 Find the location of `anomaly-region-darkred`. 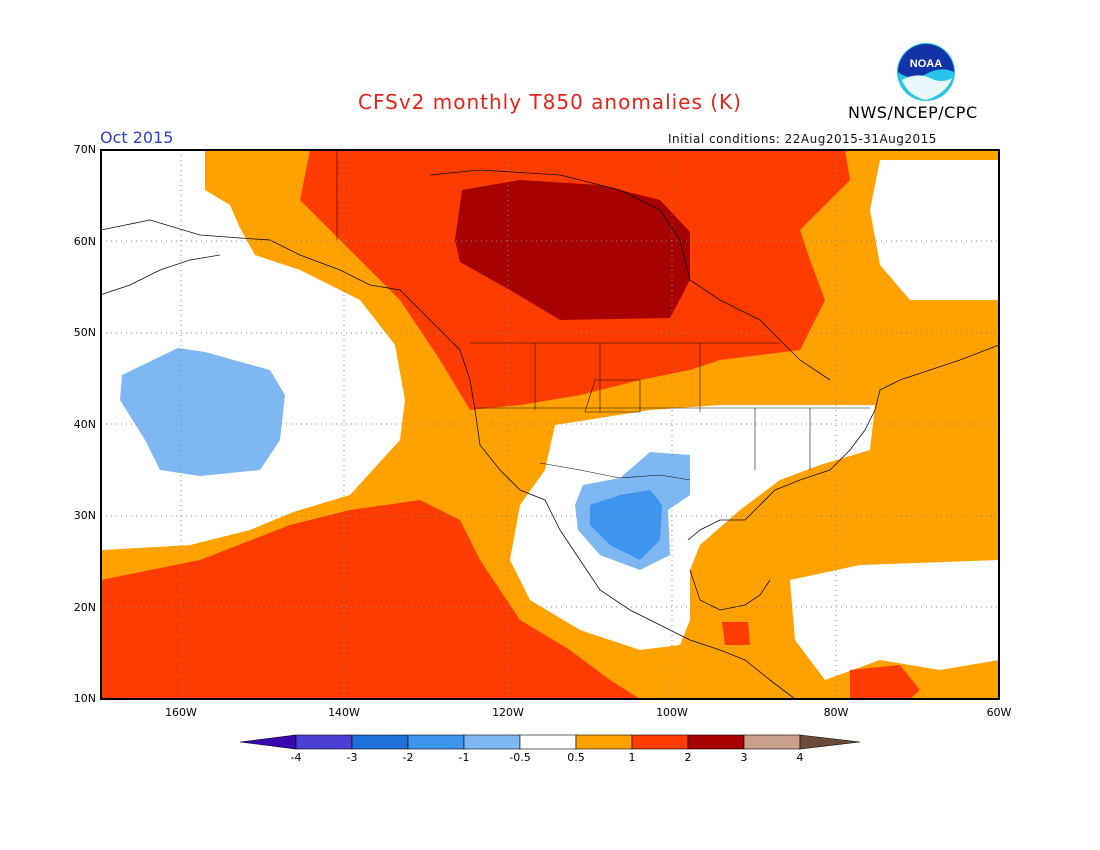

anomaly-region-darkred is located at coordinates (572, 250).